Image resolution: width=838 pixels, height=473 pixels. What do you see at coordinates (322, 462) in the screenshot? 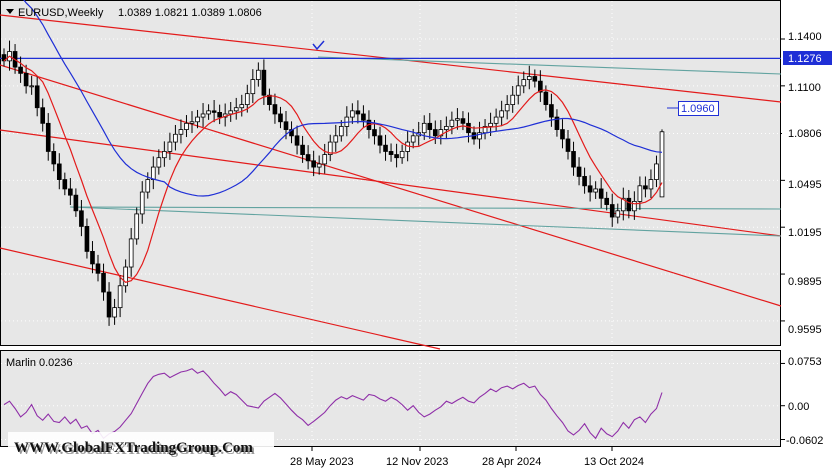
I see `time-axis-label: 28 May 2023` at bounding box center [322, 462].